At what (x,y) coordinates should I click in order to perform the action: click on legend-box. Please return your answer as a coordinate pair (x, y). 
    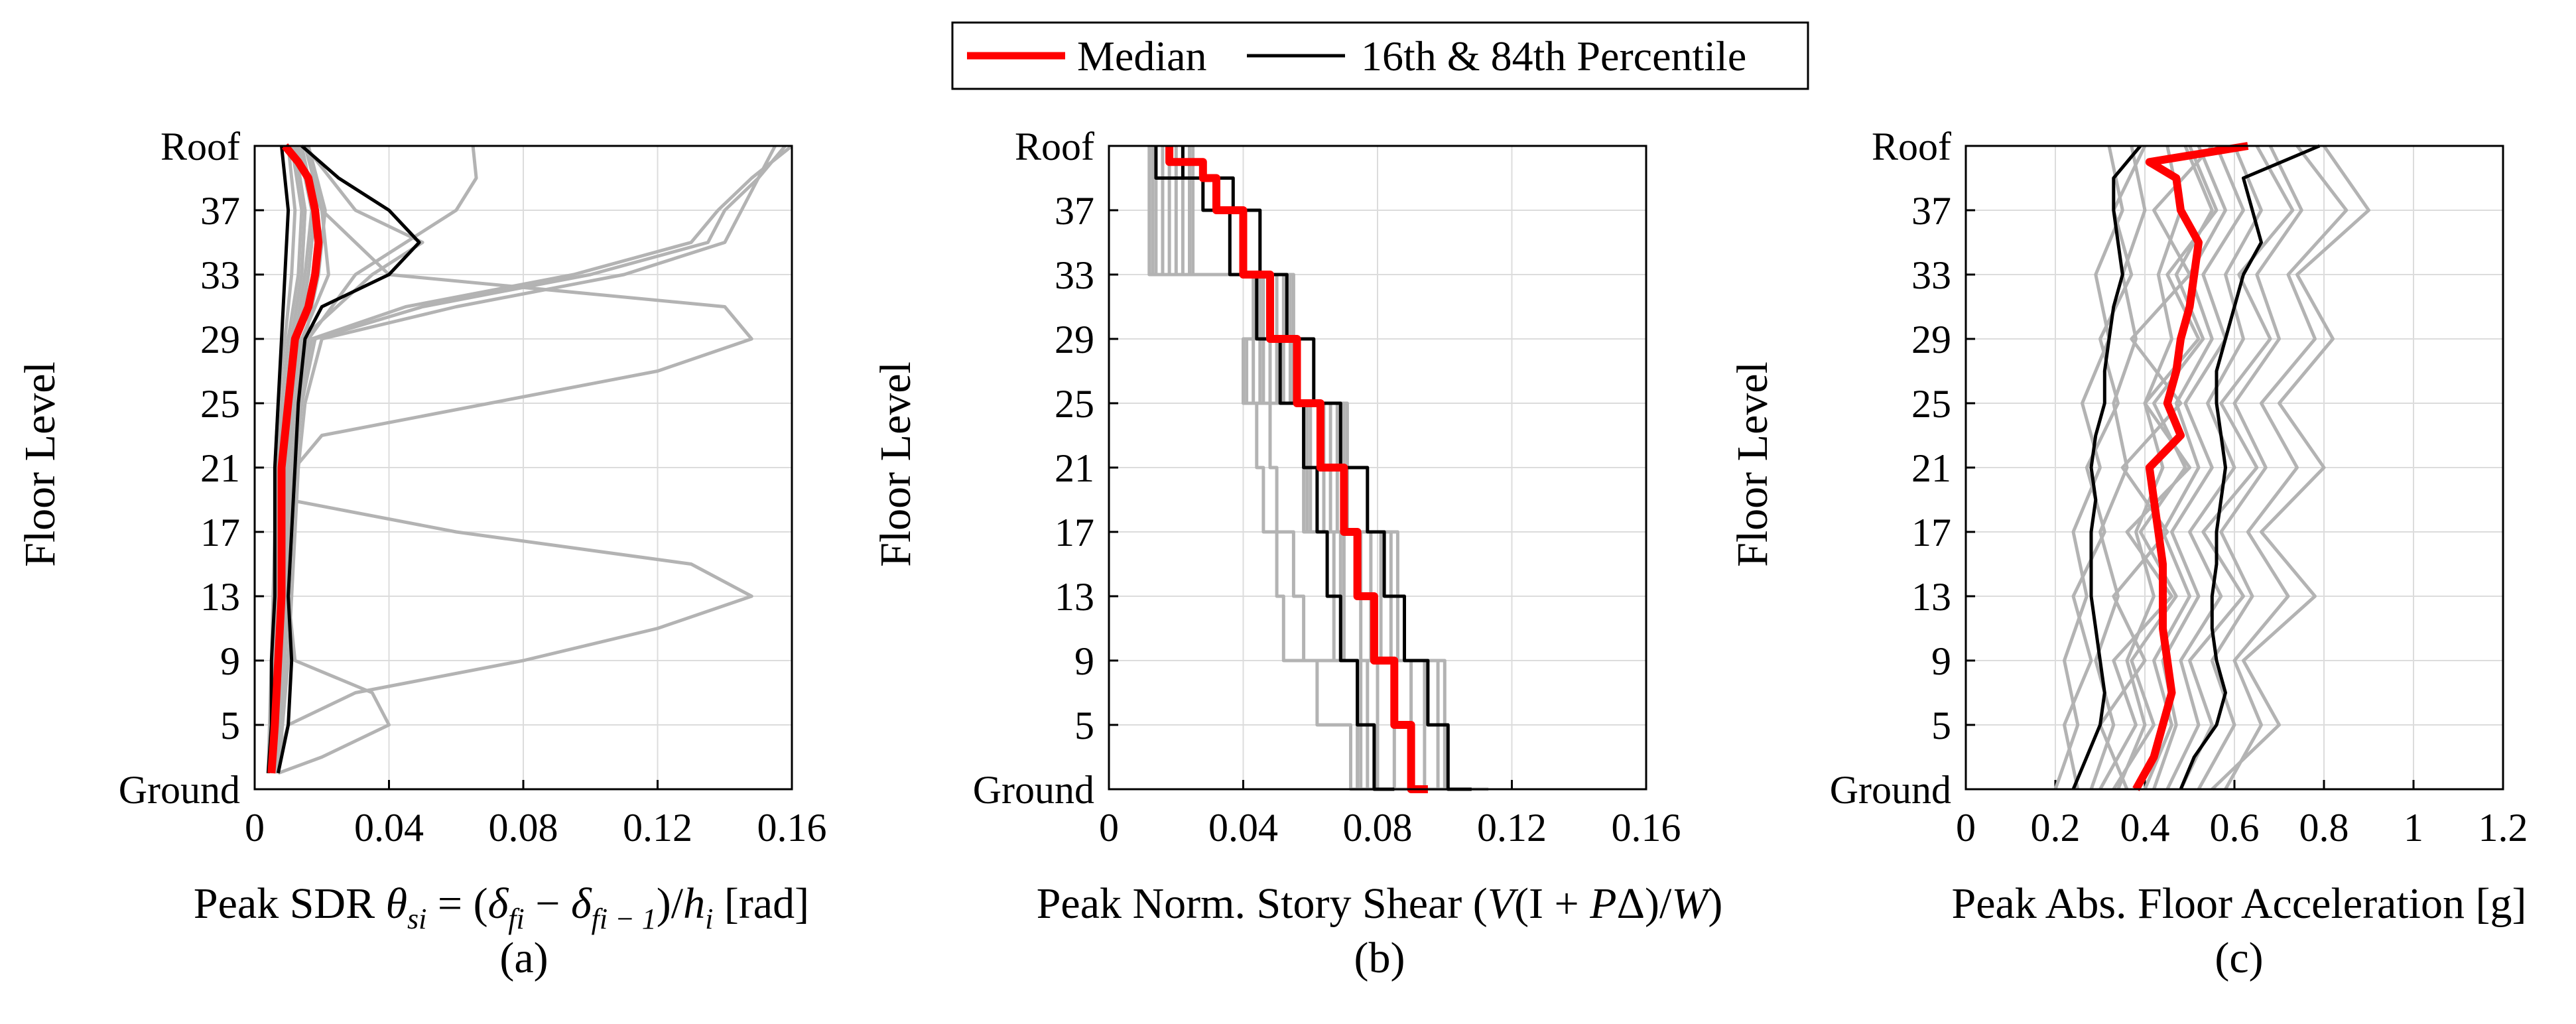
    Looking at the image, I should click on (1380, 55).